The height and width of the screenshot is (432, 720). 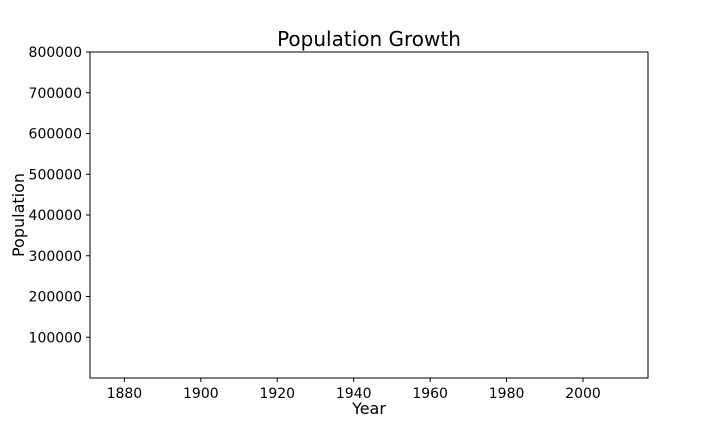 I want to click on y-tick-label: 800000, so click(x=55, y=53).